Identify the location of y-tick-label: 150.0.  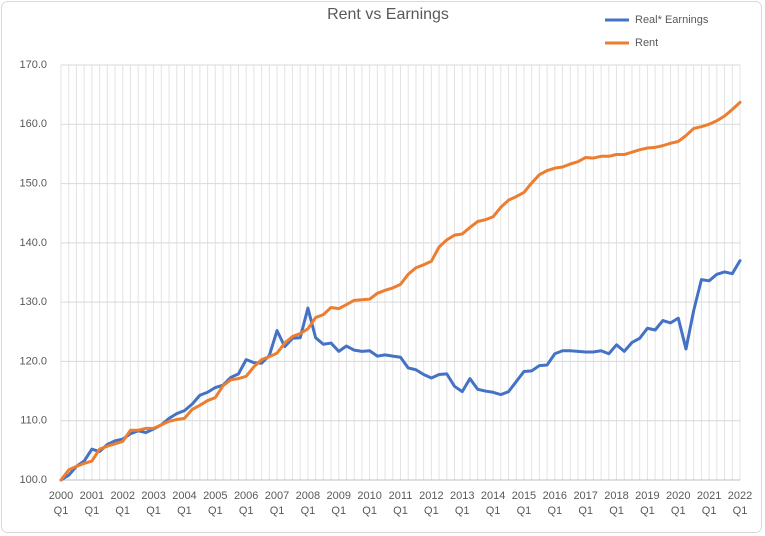
(33, 183).